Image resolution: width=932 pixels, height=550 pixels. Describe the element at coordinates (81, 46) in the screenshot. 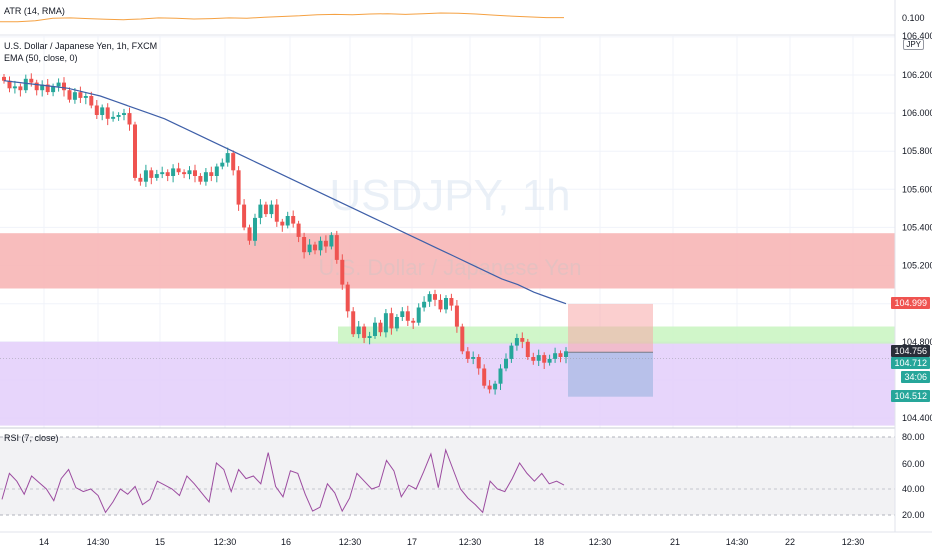

I see `symbol-title: U.S. Dollar / Japanese Yen, 1h, FXCM` at that location.